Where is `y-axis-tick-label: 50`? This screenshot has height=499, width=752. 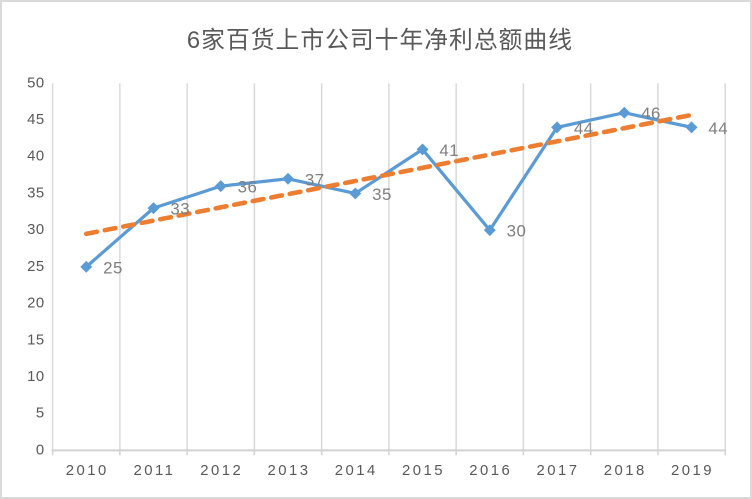
y-axis-tick-label: 50 is located at coordinates (36, 83).